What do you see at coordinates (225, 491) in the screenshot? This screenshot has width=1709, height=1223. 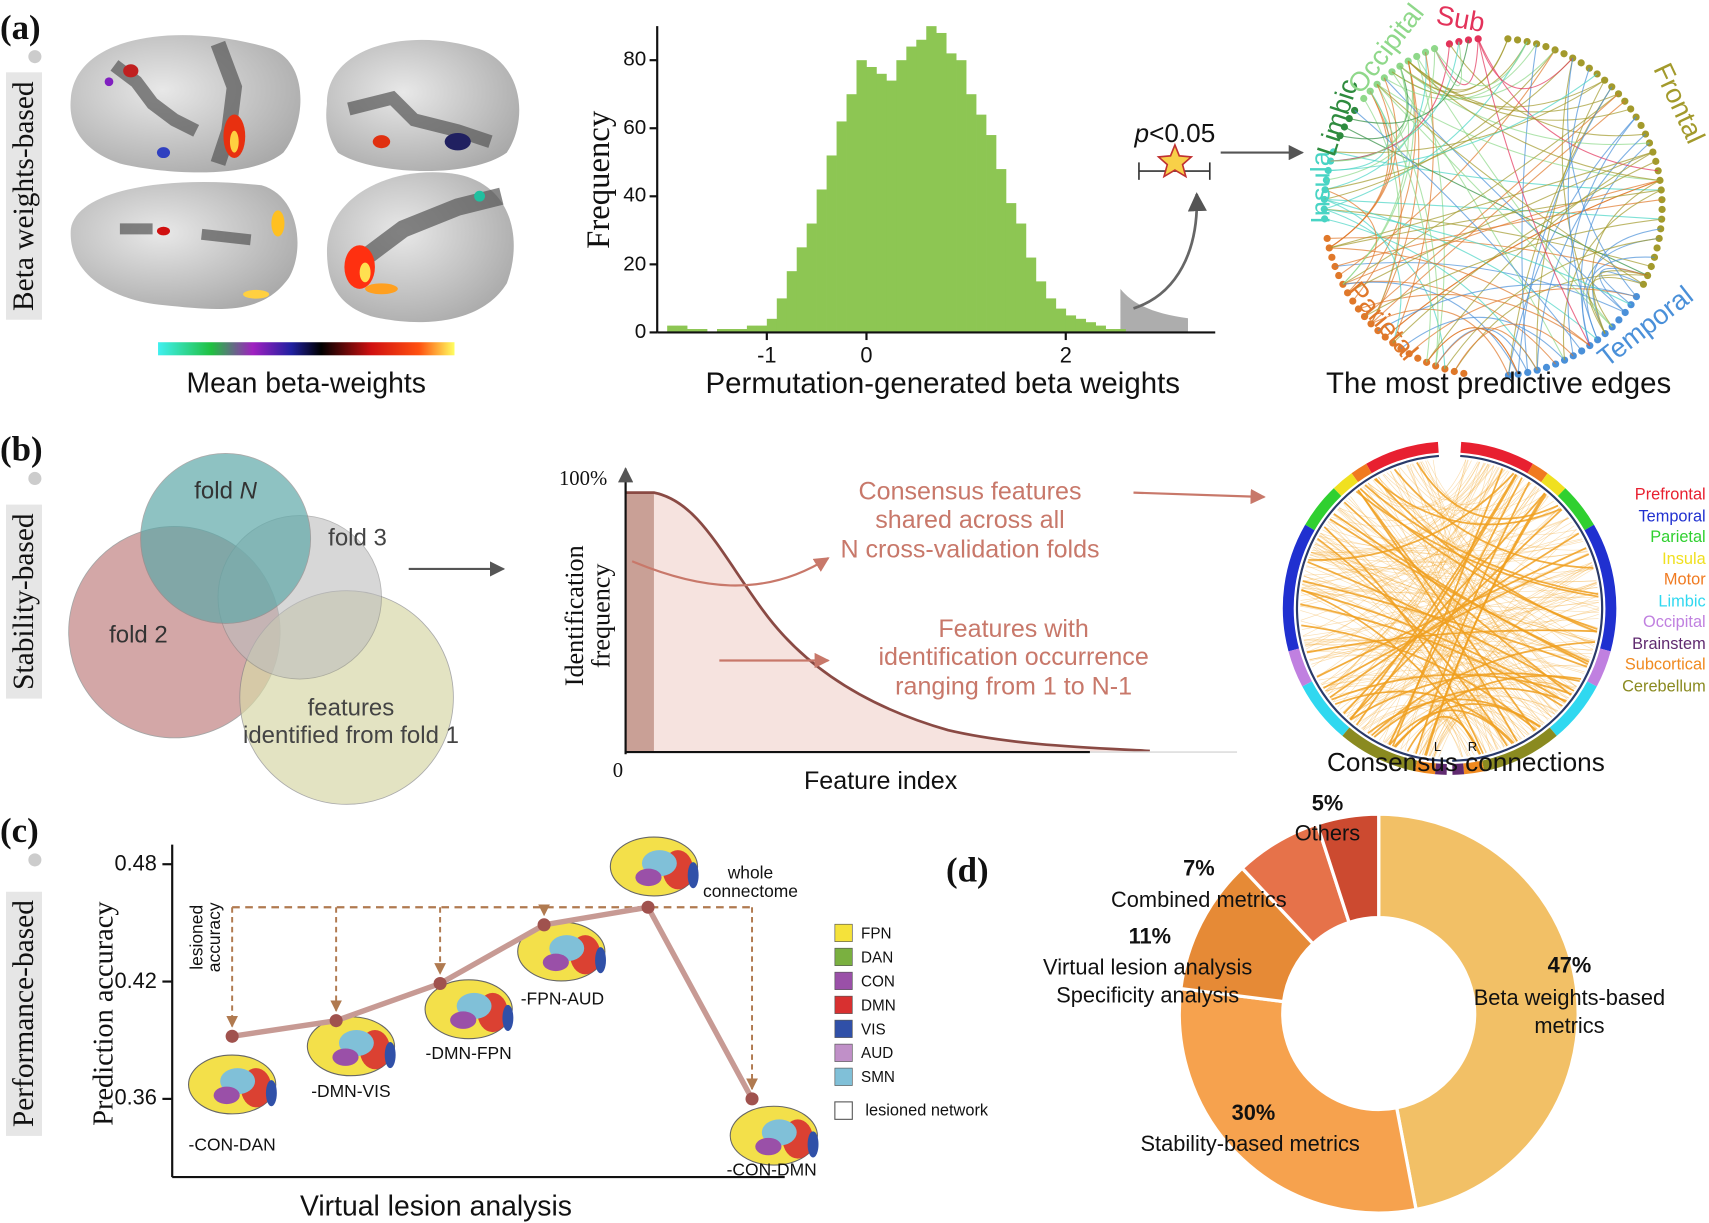 I see `fold-label: fold N` at bounding box center [225, 491].